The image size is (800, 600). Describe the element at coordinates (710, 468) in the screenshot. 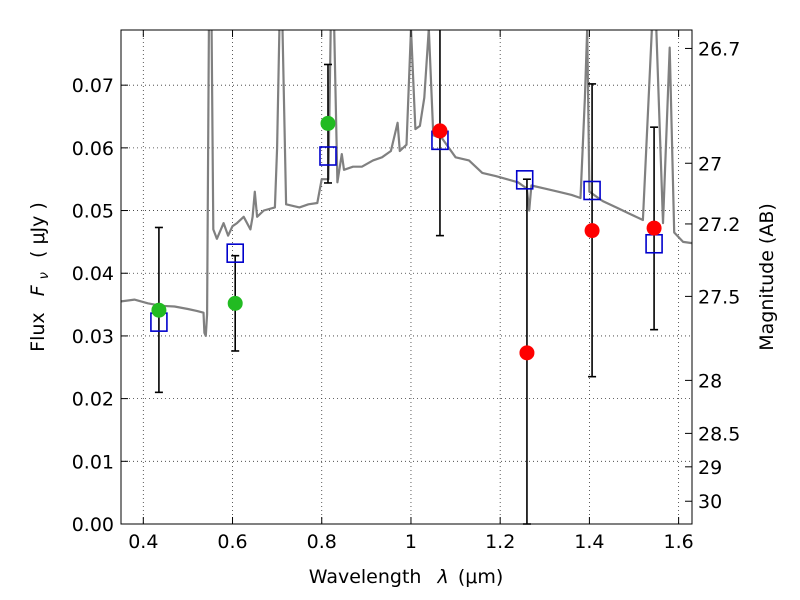

I see `y2-tick-label: 29` at that location.